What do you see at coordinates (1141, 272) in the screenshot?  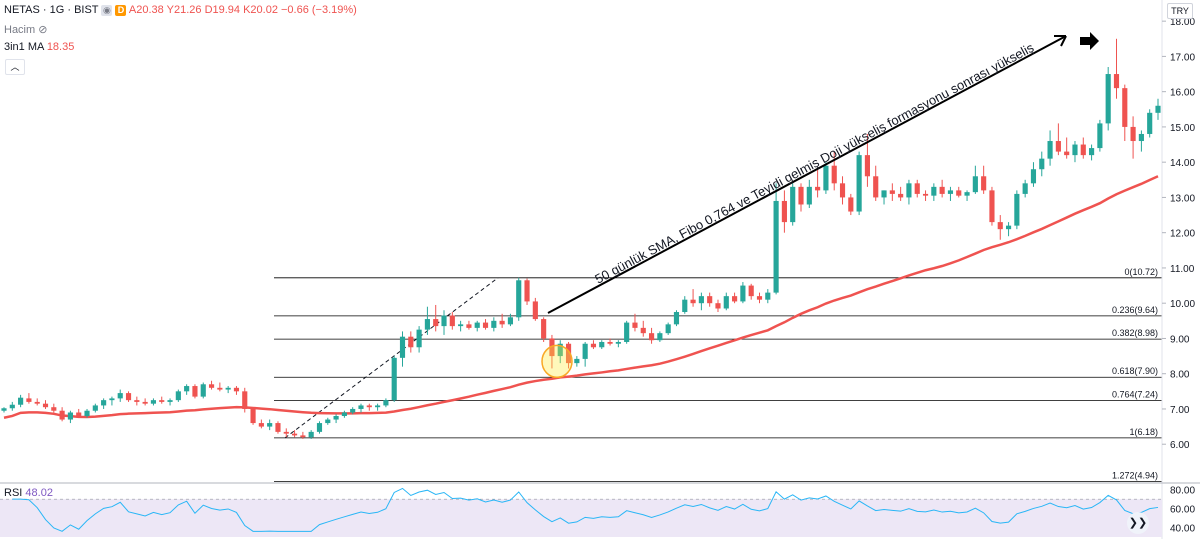 I see `fibo-level-label: 0(10.72)` at bounding box center [1141, 272].